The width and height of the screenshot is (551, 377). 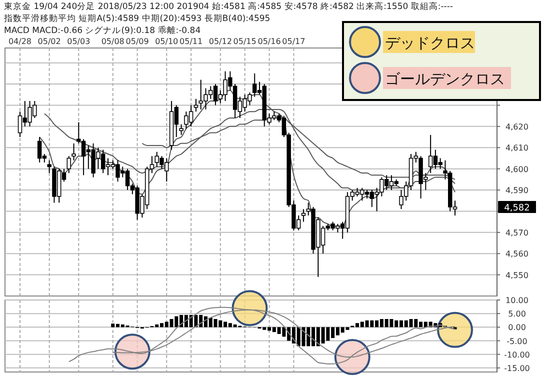 I want to click on y-tick-label: 5.00, so click(x=517, y=314).